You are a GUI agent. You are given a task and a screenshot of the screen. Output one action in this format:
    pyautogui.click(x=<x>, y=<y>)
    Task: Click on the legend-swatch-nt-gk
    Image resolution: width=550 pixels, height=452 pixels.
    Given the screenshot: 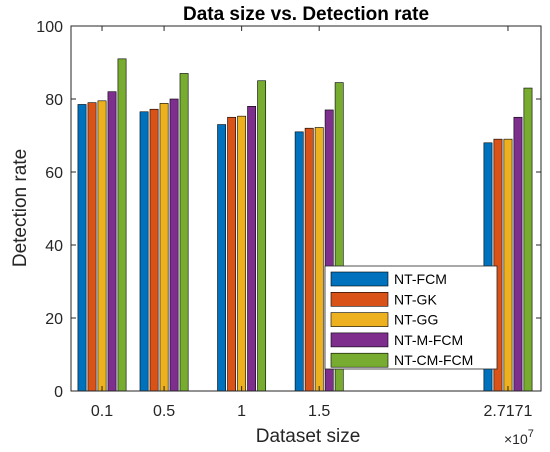 What is the action you would take?
    pyautogui.click(x=359, y=299)
    